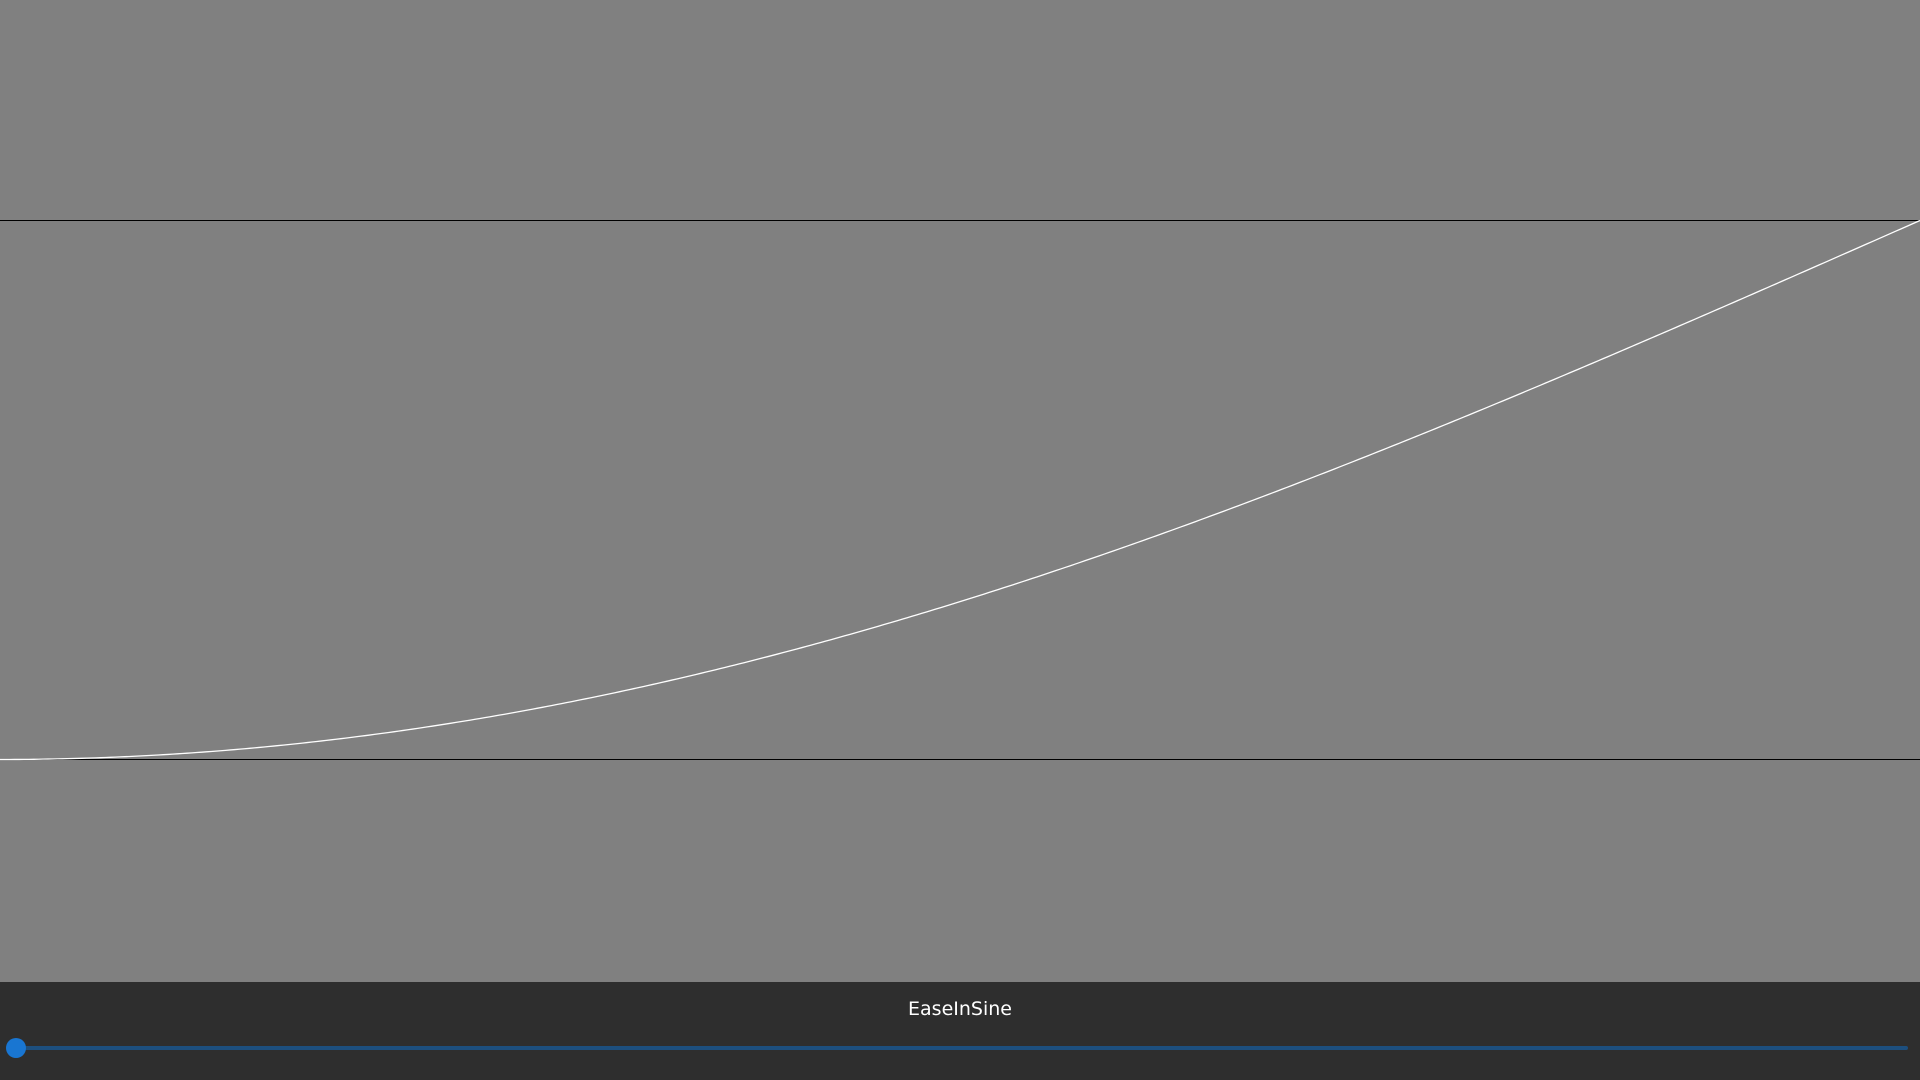 The image size is (1920, 1080). I want to click on slider-thumb, so click(16, 1048).